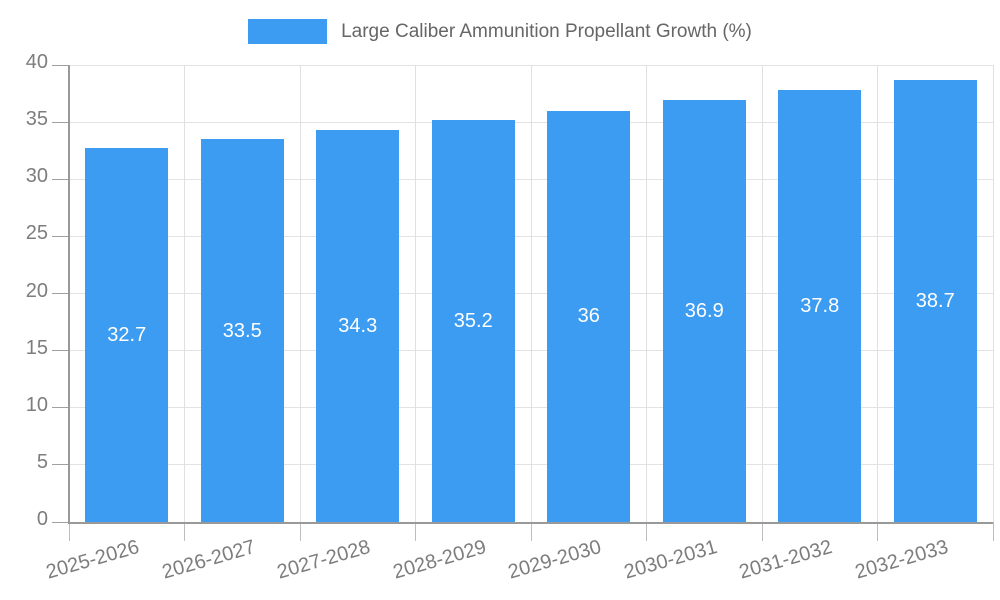 The image size is (1000, 600). Describe the element at coordinates (288, 31) in the screenshot. I see `legend-swatch` at that location.